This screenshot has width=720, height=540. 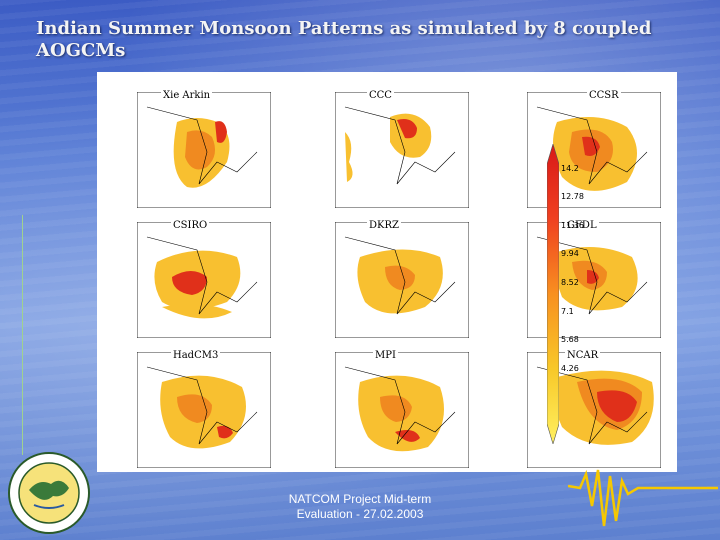 I want to click on map-label-ccc: CCC, so click(x=380, y=95).